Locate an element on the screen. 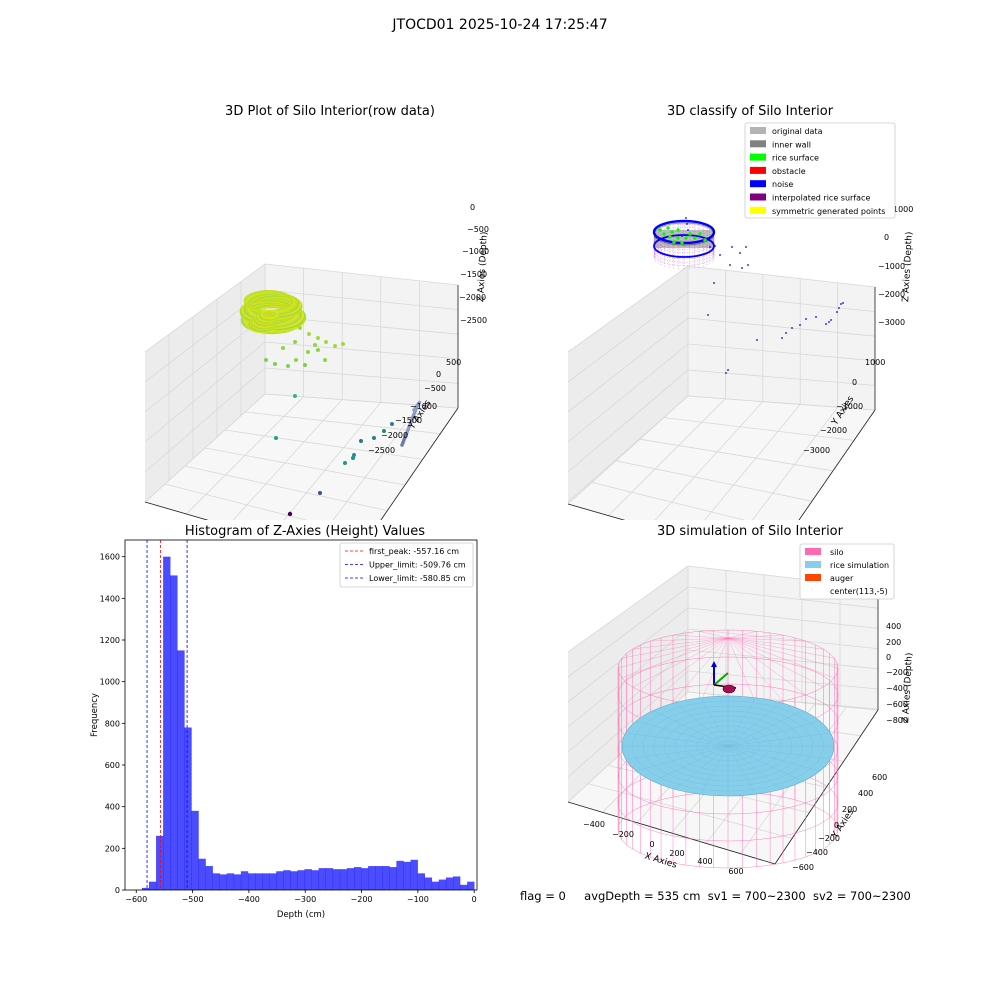  p2-noise-rim is located at coordinates (684, 246).